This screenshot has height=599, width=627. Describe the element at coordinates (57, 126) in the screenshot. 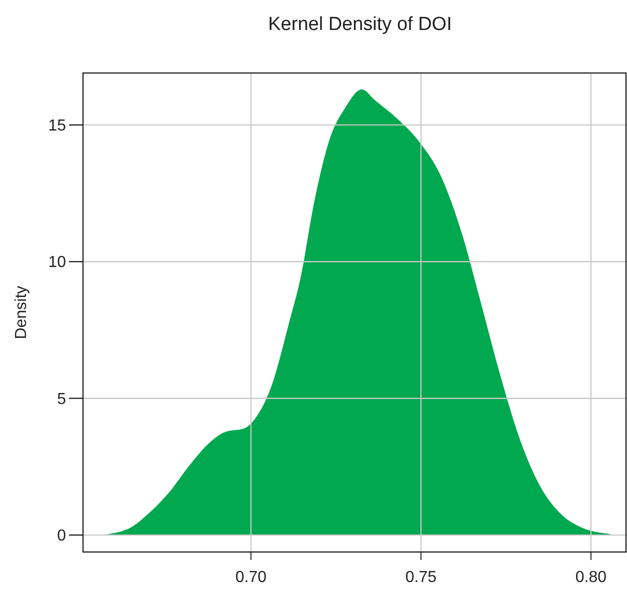

I see `y-tick-label: 15` at that location.